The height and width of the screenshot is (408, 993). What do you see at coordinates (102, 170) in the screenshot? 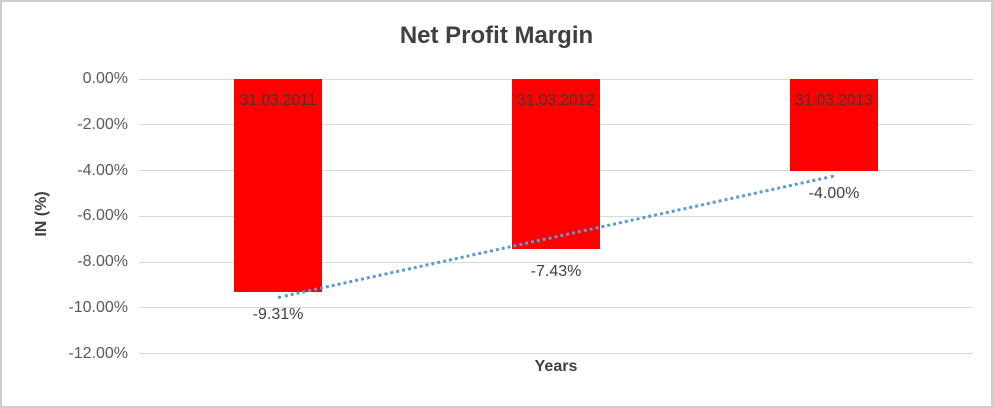
I see `y-tick-label: -4.00%` at bounding box center [102, 170].